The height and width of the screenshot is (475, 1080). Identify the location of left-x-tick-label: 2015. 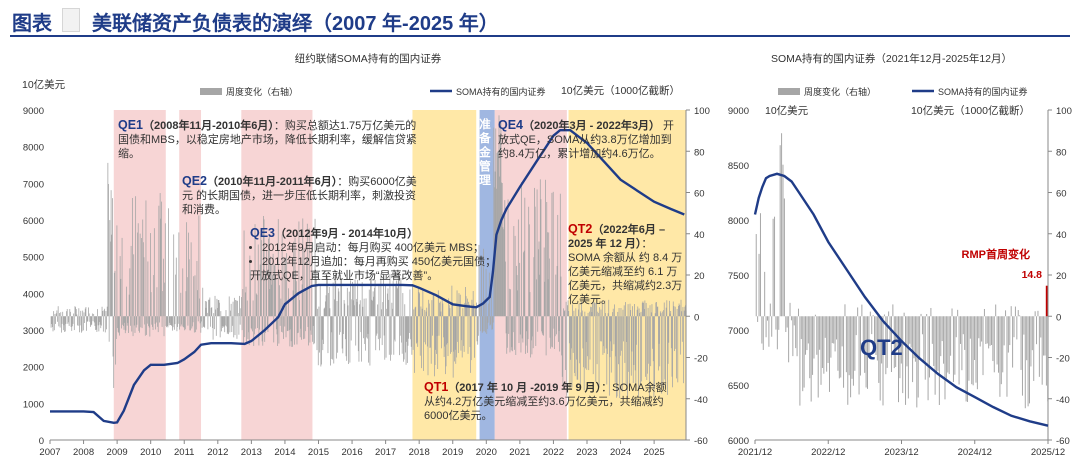
(318, 452).